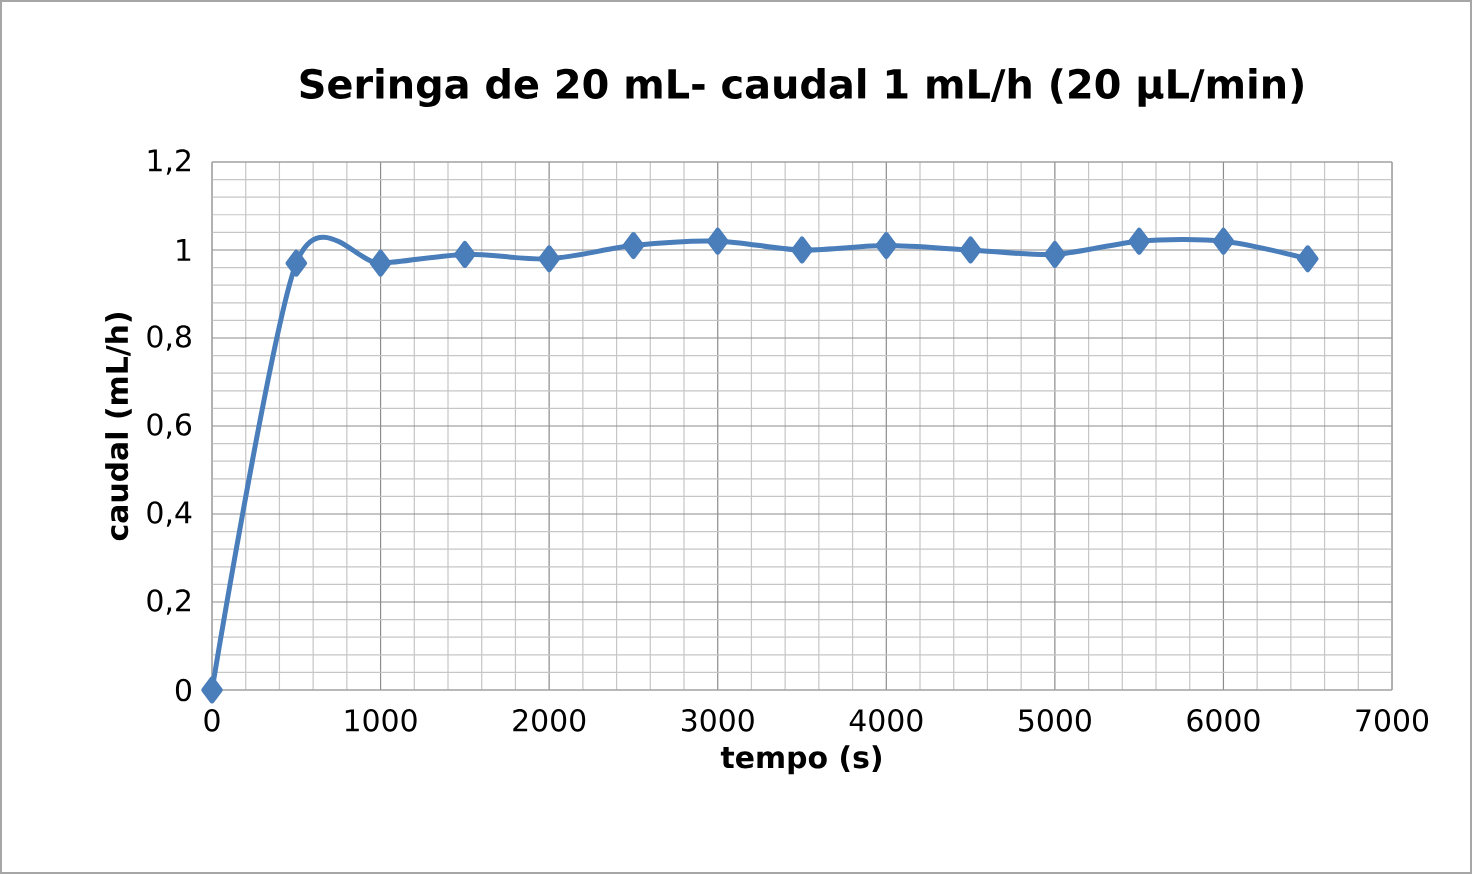 This screenshot has height=874, width=1472. Describe the element at coordinates (118, 426) in the screenshot. I see `y-axis-title: caudal (mL/h)` at that location.